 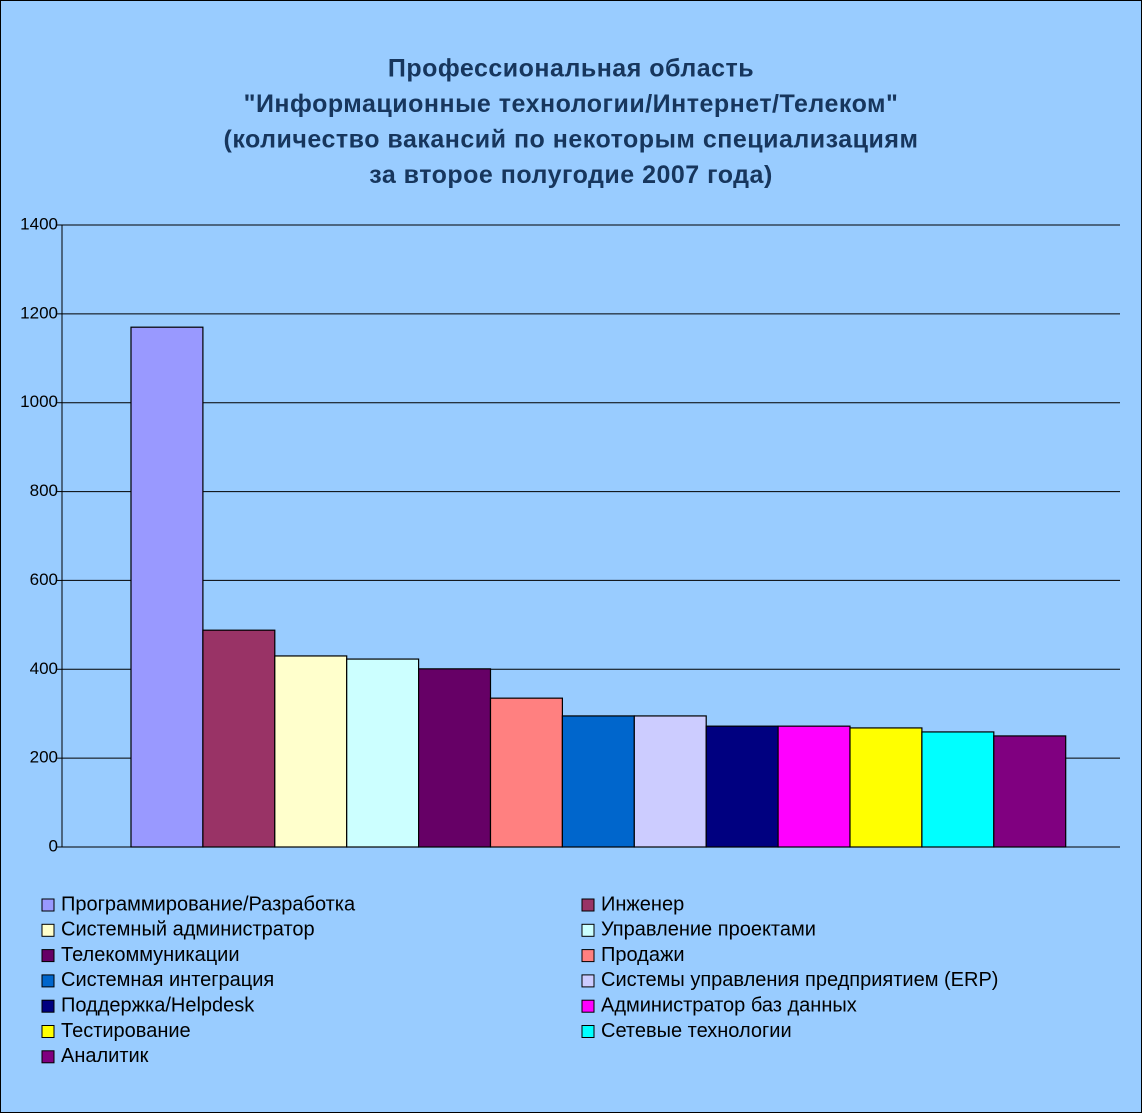 I want to click on y-tick-label: 0, so click(x=53, y=845).